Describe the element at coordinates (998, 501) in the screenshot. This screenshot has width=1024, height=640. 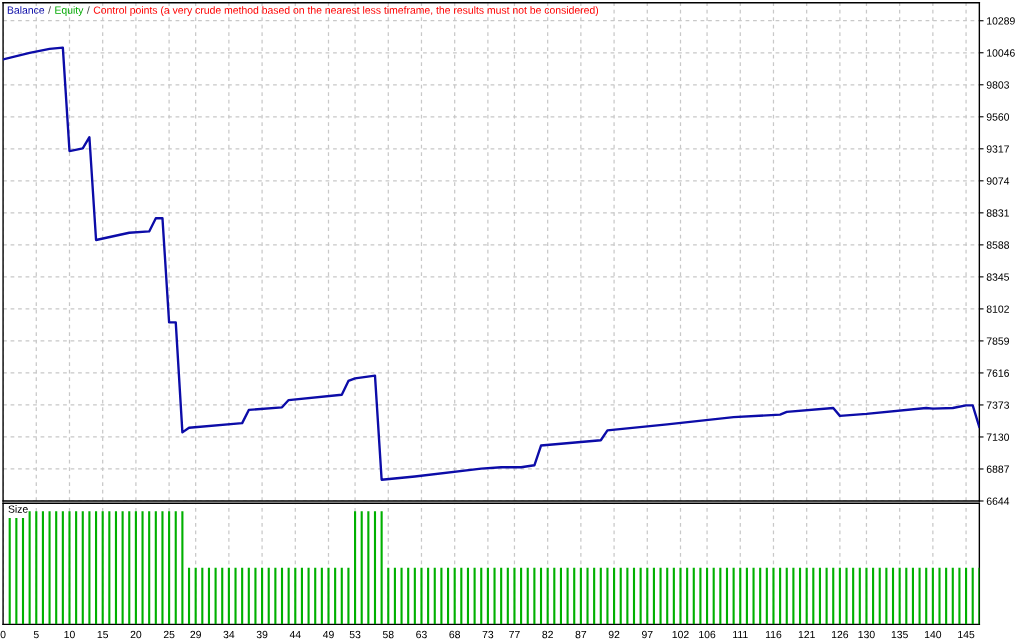
I see `y-tick-label: 6644` at that location.